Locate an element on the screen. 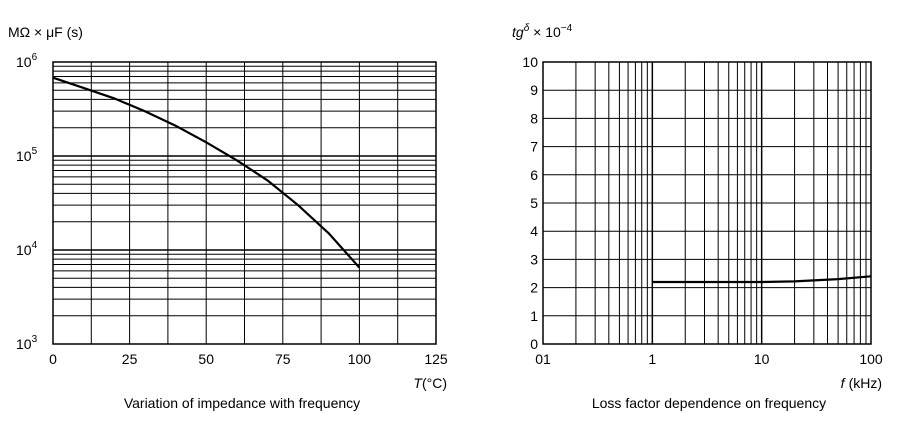 This screenshot has width=905, height=422. impedance-chart-caption: Variation of impedance with frequency is located at coordinates (242, 403).